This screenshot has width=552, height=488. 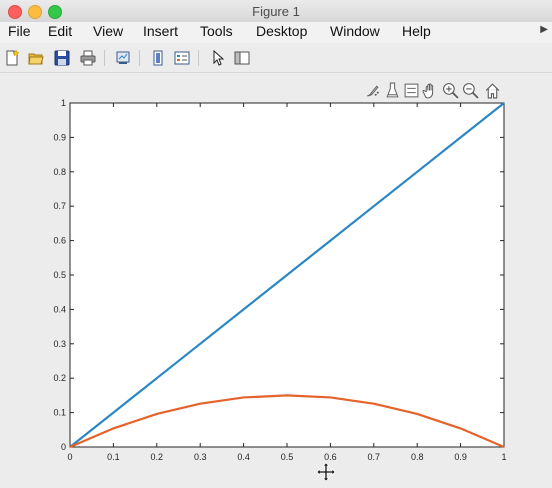 I want to click on save-icon, so click(x=62, y=58).